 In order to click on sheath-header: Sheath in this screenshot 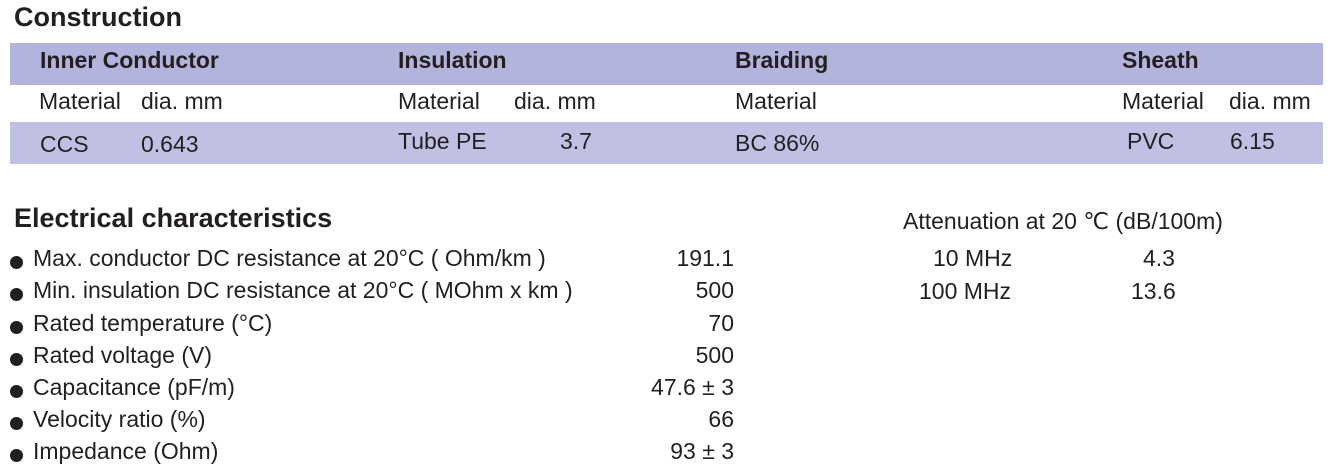, I will do `click(1160, 60)`.